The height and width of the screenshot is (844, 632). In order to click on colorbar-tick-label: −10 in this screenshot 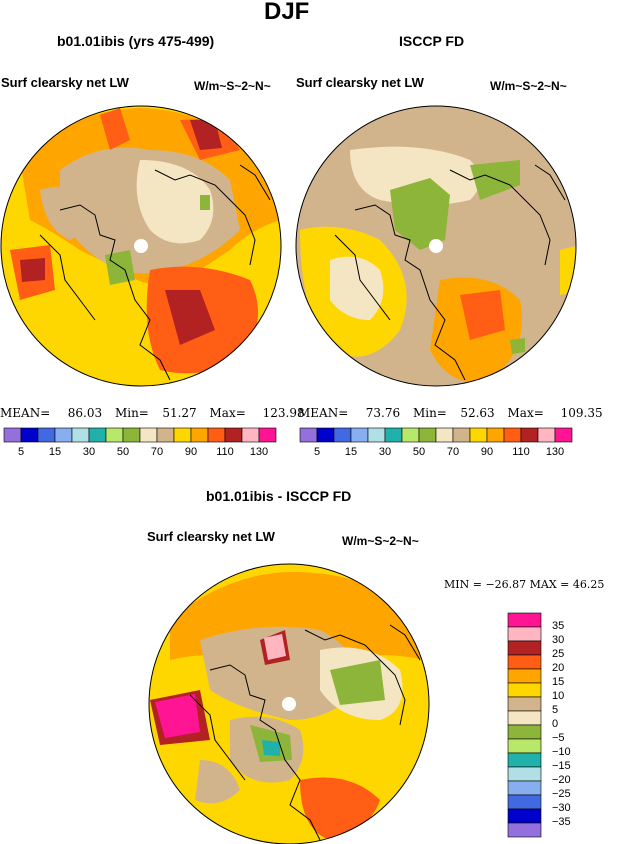, I will do `click(561, 752)`.